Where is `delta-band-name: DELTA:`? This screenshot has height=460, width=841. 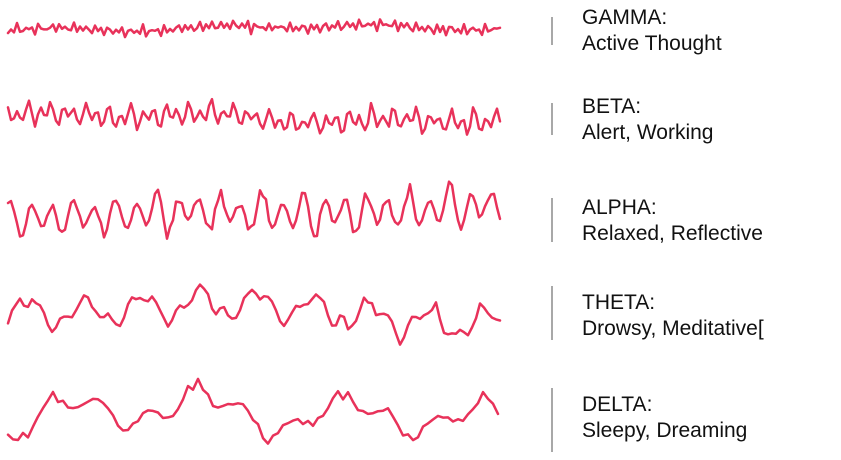
delta-band-name: DELTA: is located at coordinates (617, 404).